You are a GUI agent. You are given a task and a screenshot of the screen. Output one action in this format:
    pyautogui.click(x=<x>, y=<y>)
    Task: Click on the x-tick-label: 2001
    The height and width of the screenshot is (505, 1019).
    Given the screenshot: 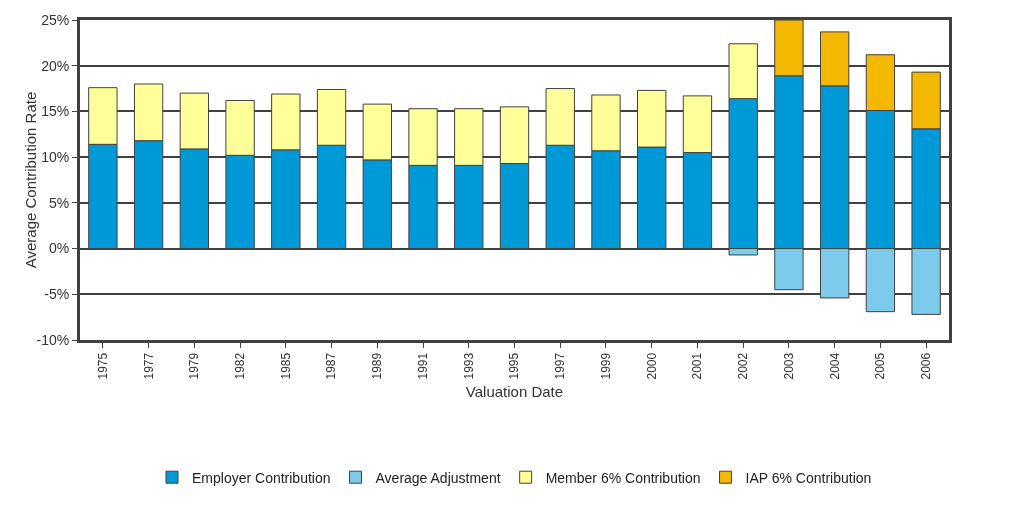 What is the action you would take?
    pyautogui.click(x=697, y=366)
    